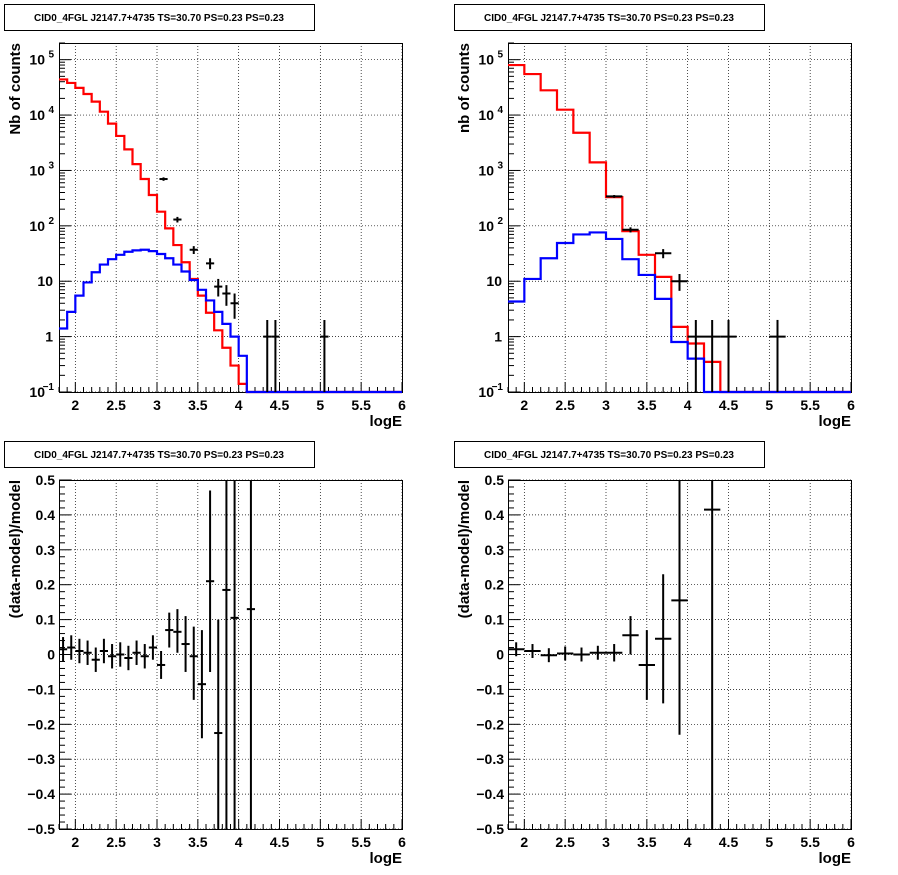  What do you see at coordinates (500, 110) in the screenshot?
I see `y-tick-exponent: 4` at bounding box center [500, 110].